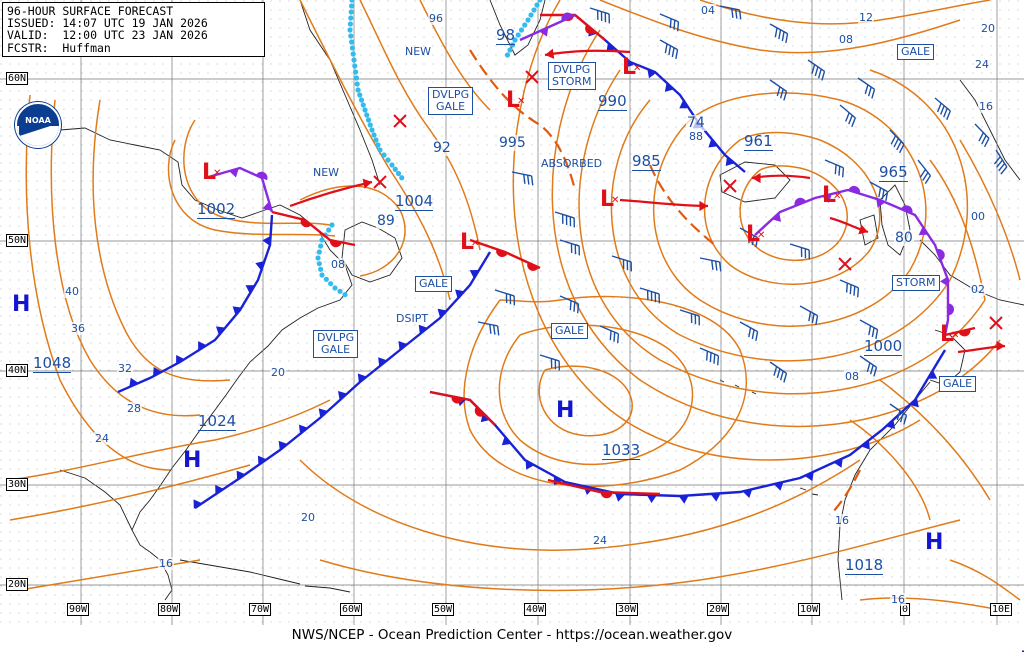  What do you see at coordinates (240, 572) in the screenshot?
I see `cuba-coast` at bounding box center [240, 572].